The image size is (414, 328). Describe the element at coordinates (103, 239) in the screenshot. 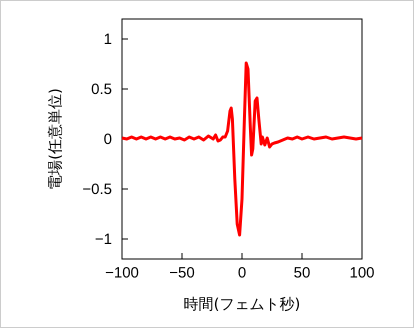

I see `y-tick-label: −1` at that location.